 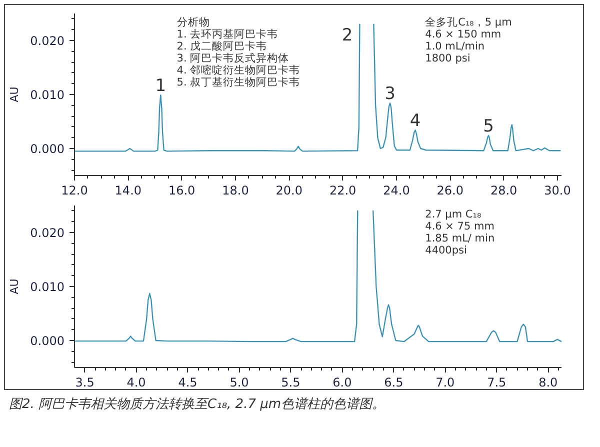 What do you see at coordinates (289, 191) in the screenshot?
I see `x-tick-label: 20.0` at bounding box center [289, 191].